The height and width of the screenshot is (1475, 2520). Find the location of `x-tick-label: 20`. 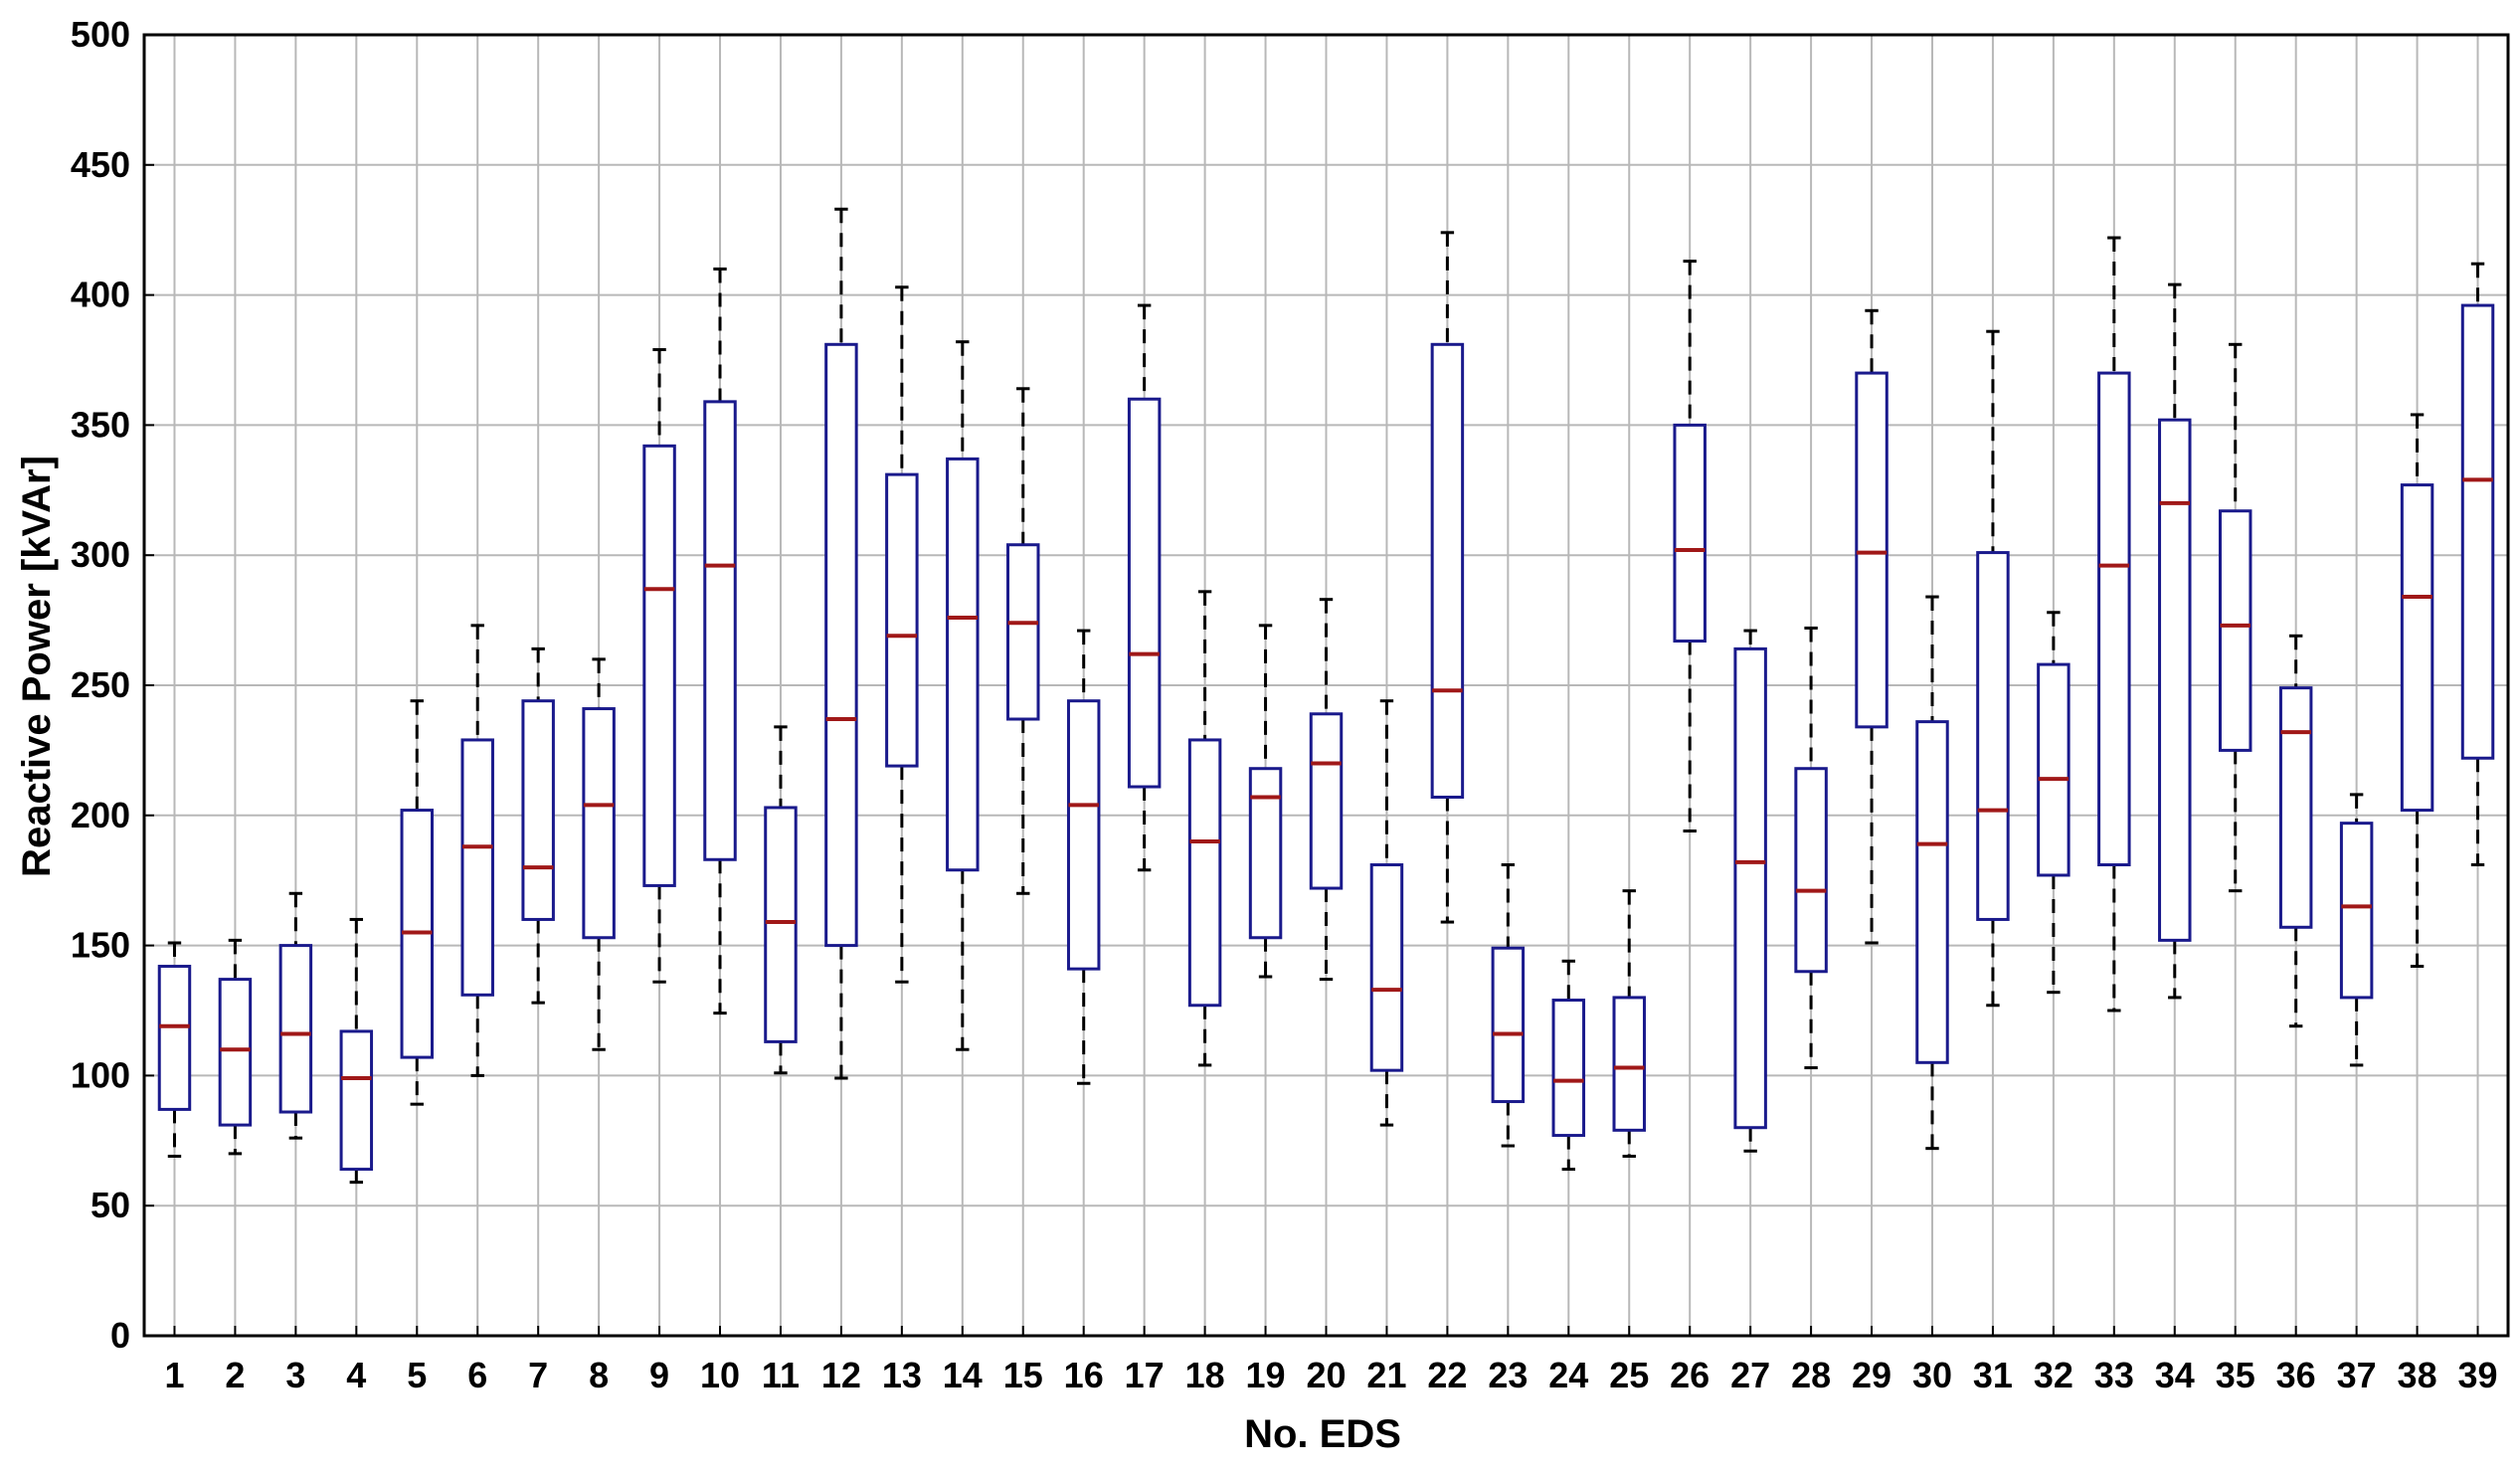

x-tick-label: 20 is located at coordinates (1326, 1375).